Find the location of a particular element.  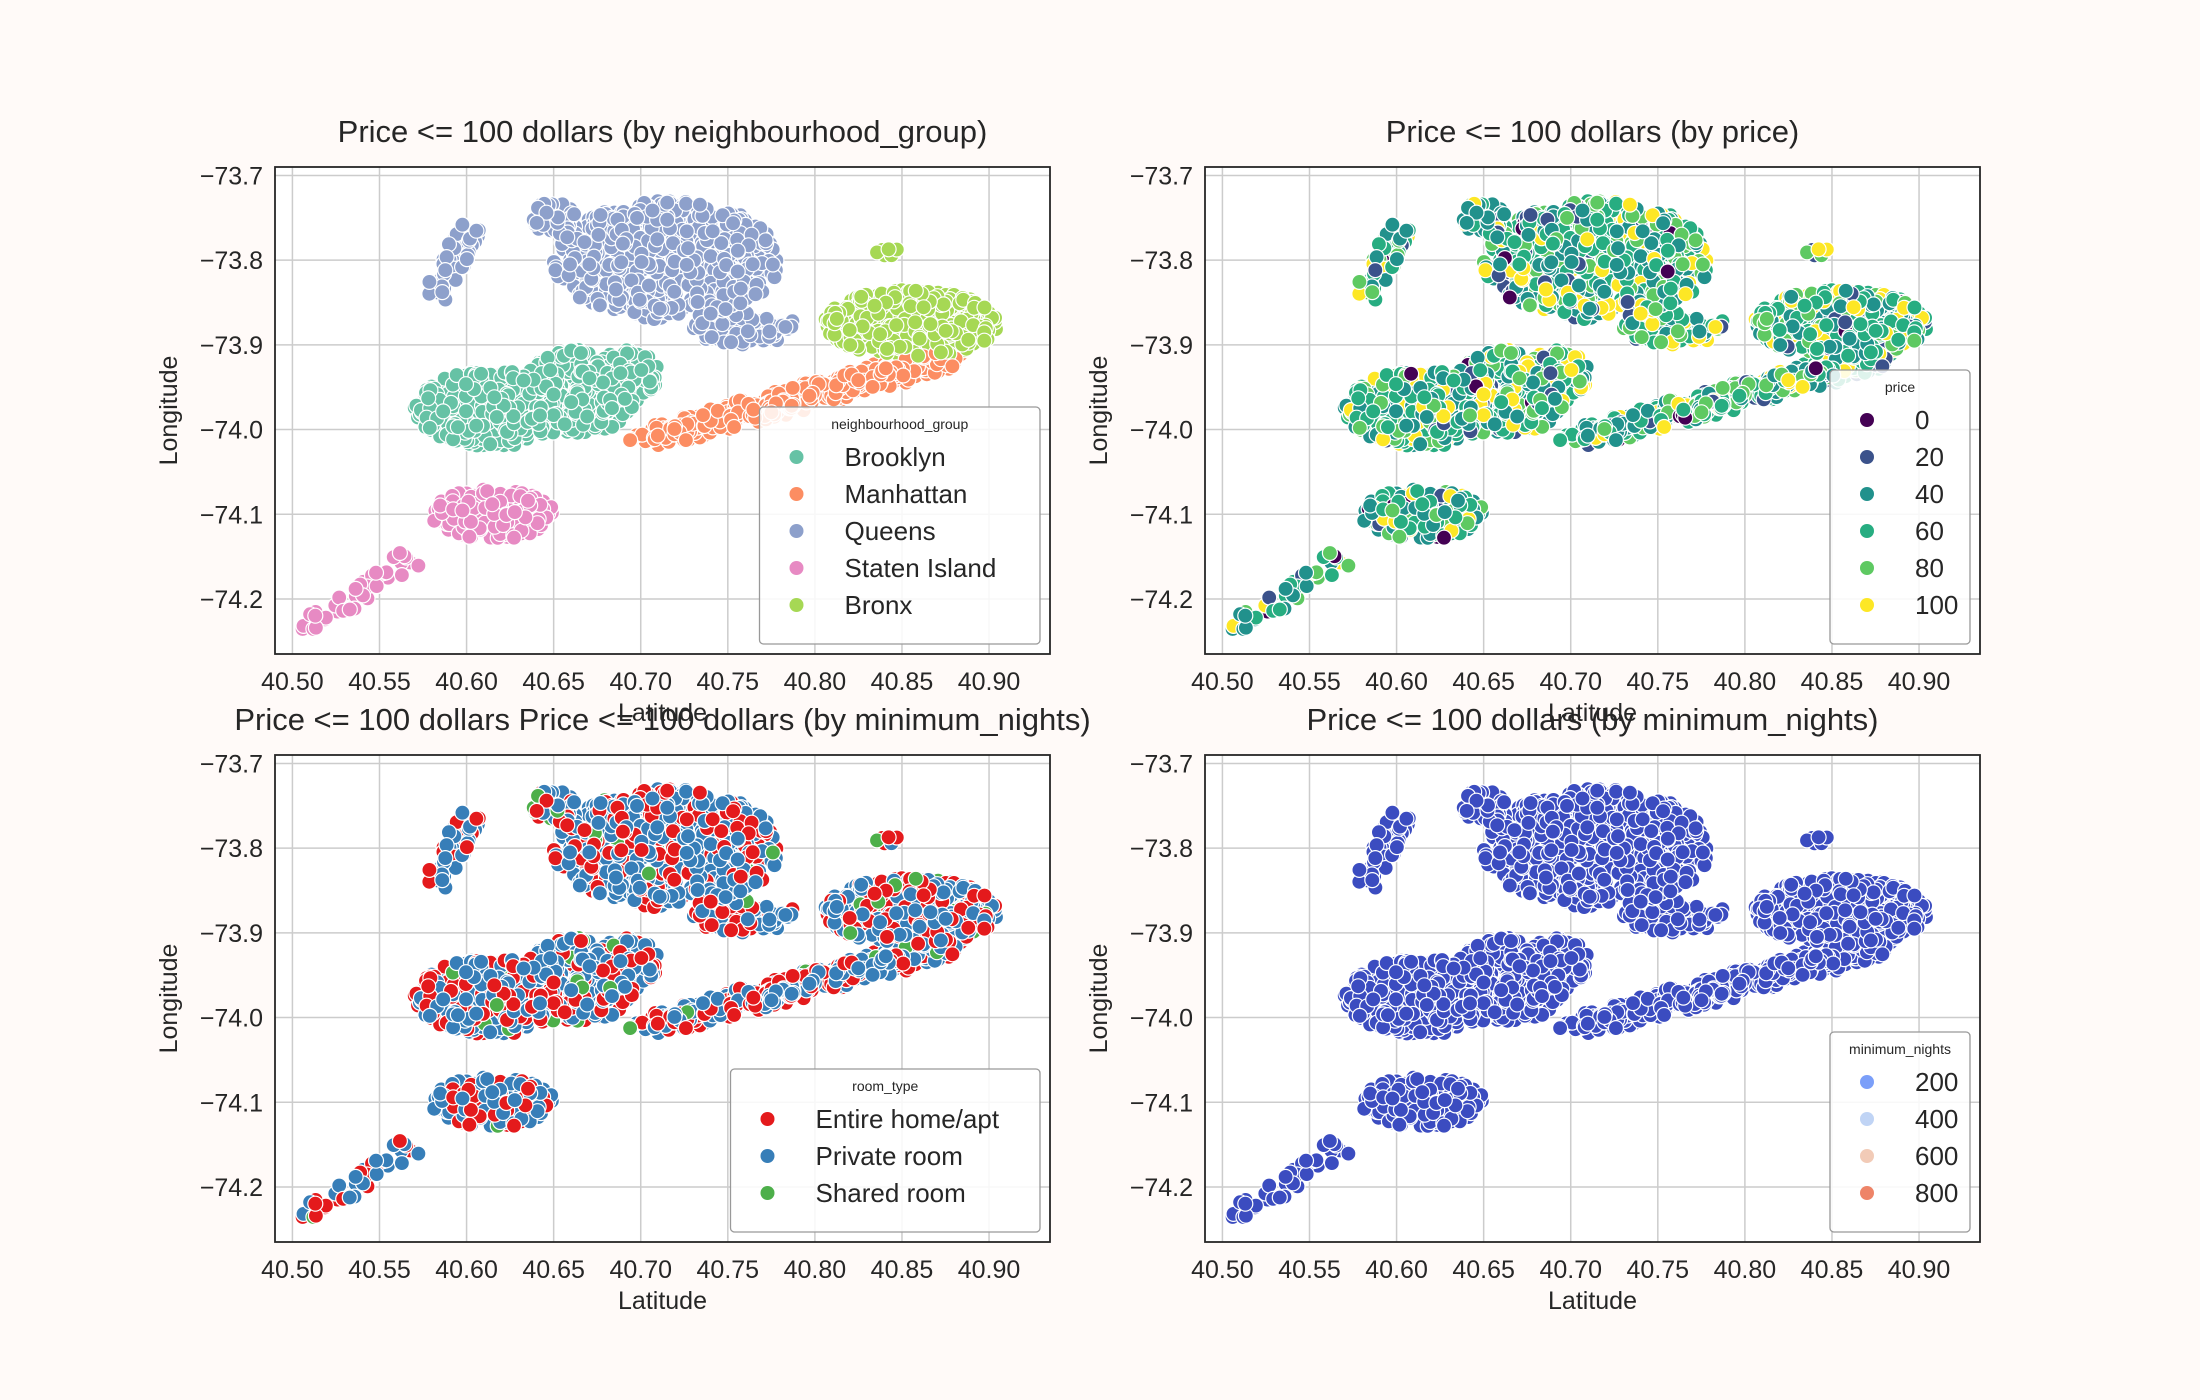

y-axis-label: Longitude is located at coordinates (169, 411).